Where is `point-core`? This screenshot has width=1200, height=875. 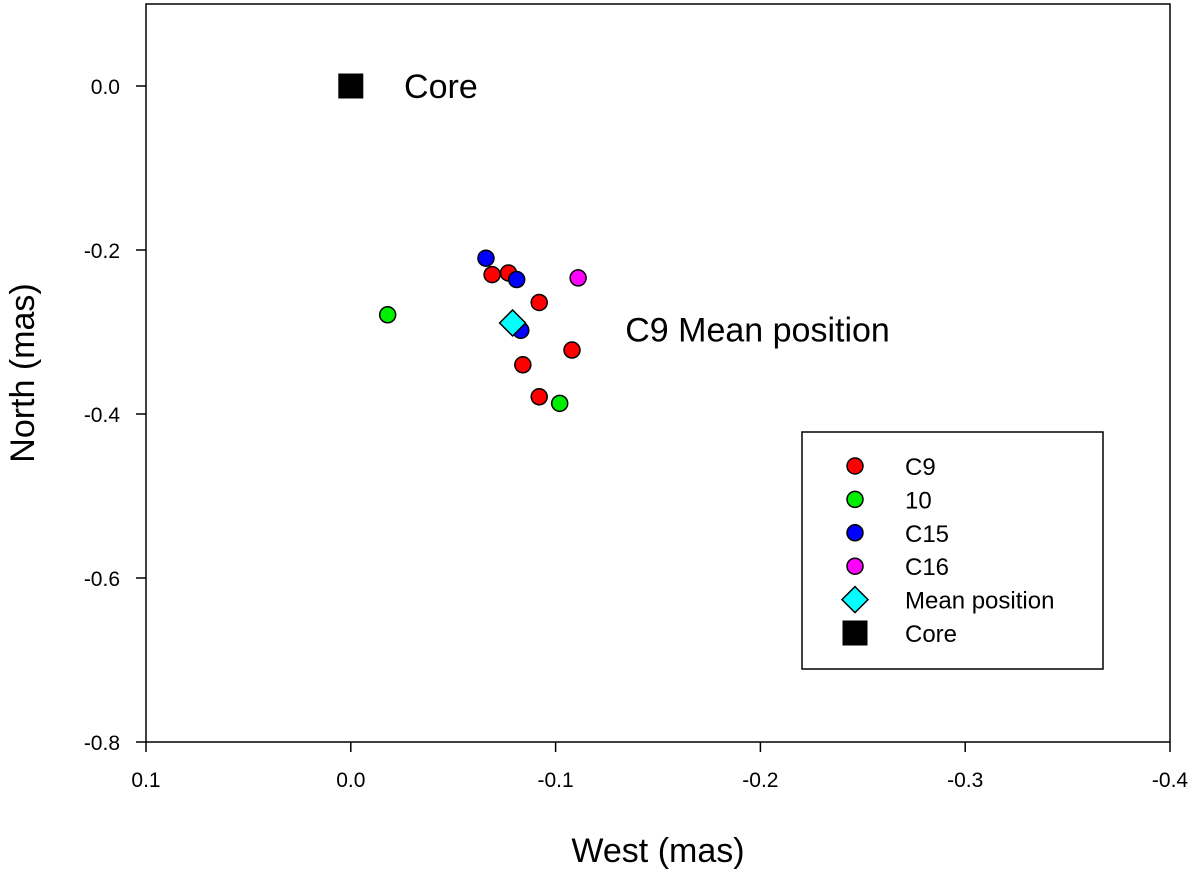
point-core is located at coordinates (351, 86).